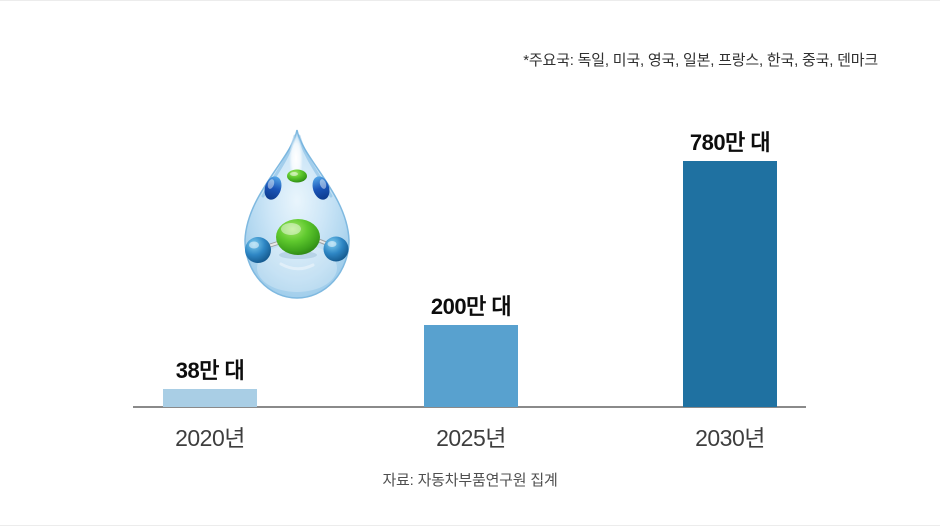 The height and width of the screenshot is (526, 940). What do you see at coordinates (297, 214) in the screenshot?
I see `water-droplet-molecule-icon` at bounding box center [297, 214].